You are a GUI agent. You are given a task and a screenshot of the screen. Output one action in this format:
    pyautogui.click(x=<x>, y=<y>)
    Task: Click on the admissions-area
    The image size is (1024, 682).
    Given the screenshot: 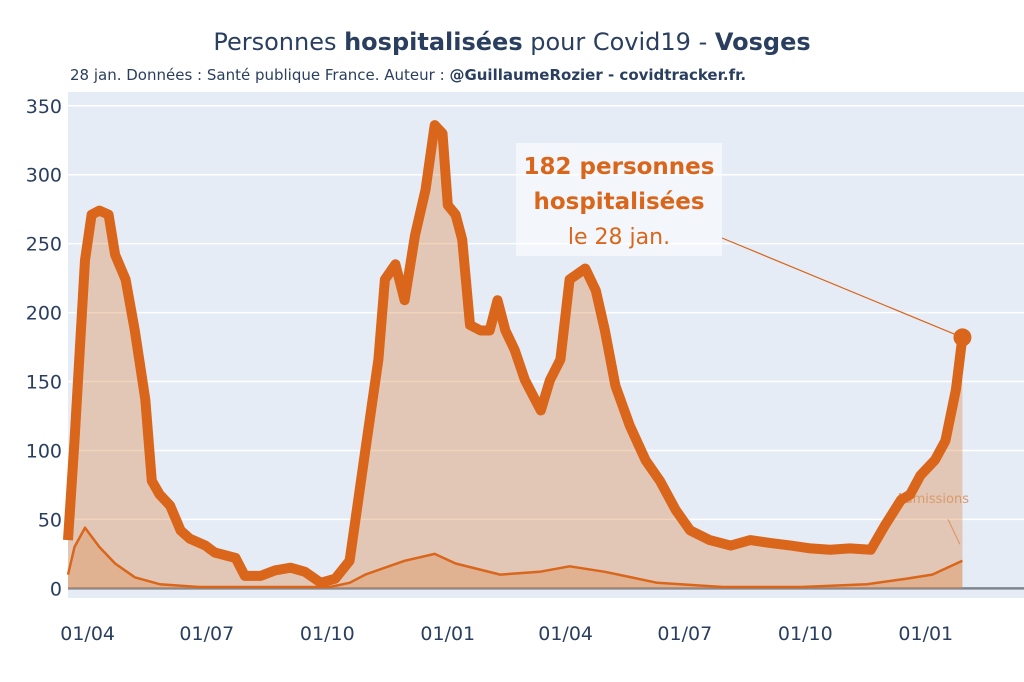 What is the action you would take?
    pyautogui.click(x=515, y=558)
    